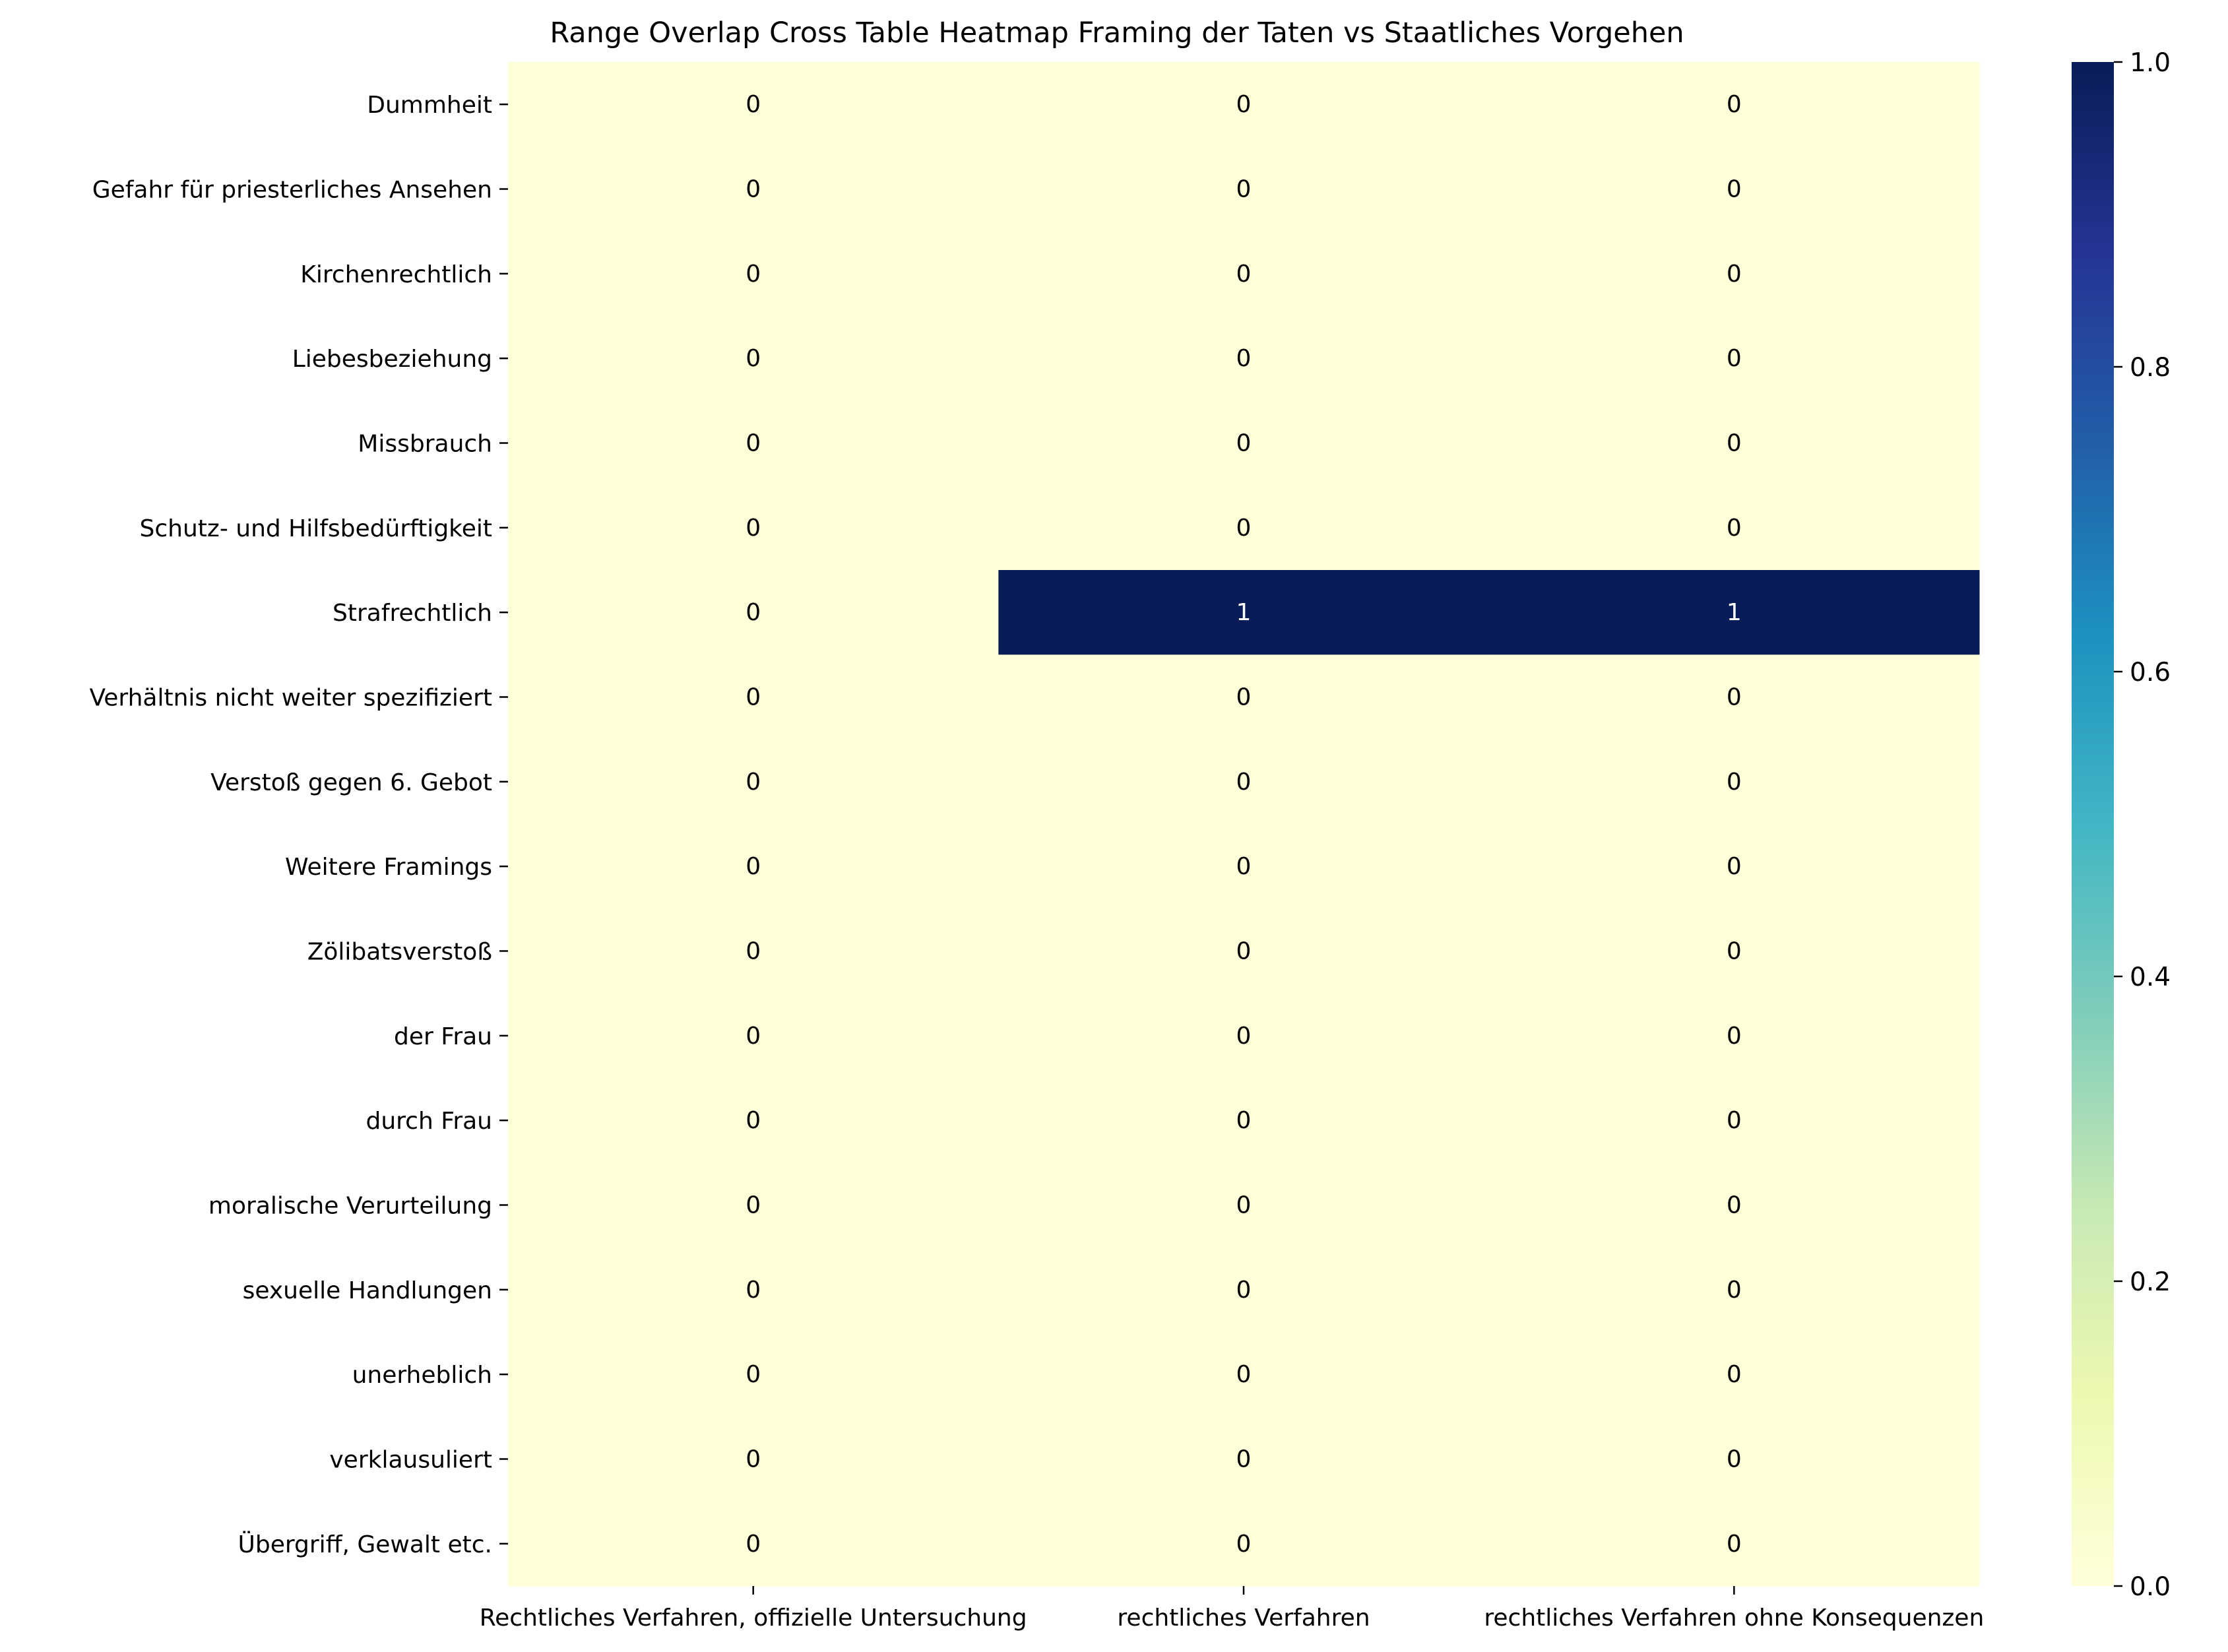 The width and height of the screenshot is (2228, 1652). Describe the element at coordinates (2150, 977) in the screenshot. I see `colorbar-tick-label: 0.4` at that location.